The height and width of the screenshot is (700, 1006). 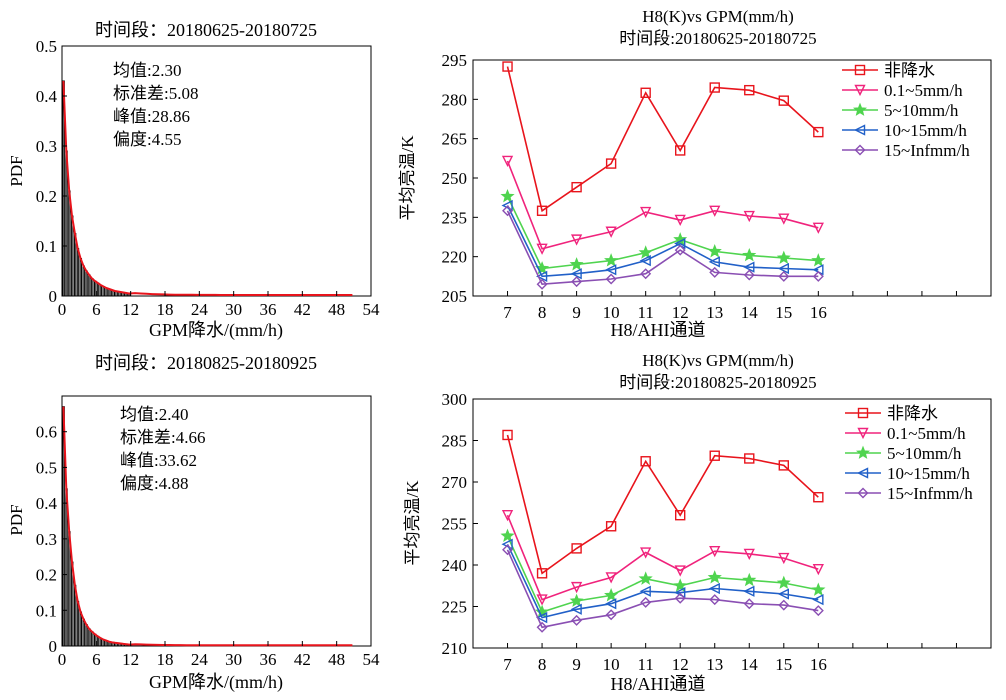 What do you see at coordinates (155, 105) in the screenshot?
I see `pdf-top-stats: 均值:2.30 标准差:5.08 峰值:28.86 偏度:4.55` at bounding box center [155, 105].